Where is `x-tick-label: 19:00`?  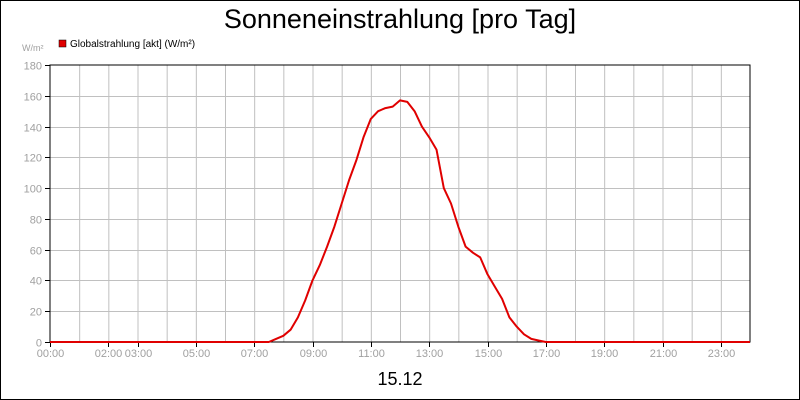
x-tick-label: 19:00 is located at coordinates (605, 354).